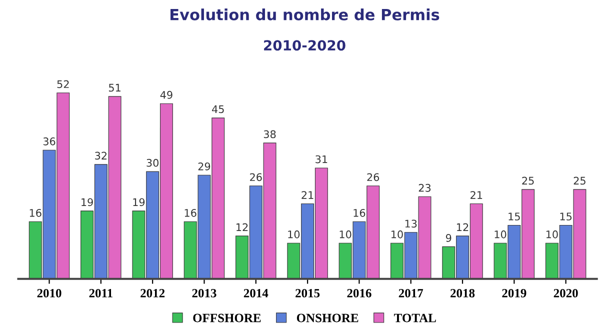 The height and width of the screenshot is (336, 609). Describe the element at coordinates (218, 109) in the screenshot. I see `data-label: 45` at that location.